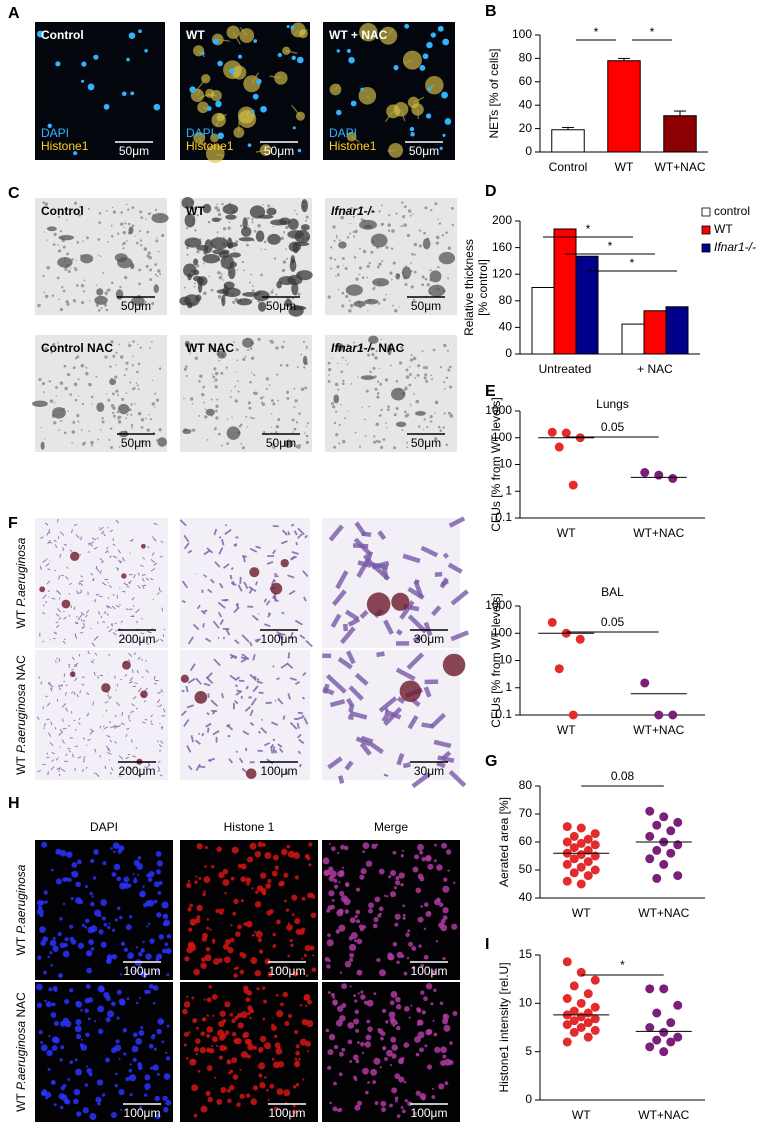 This screenshot has width=765, height=1129. Describe the element at coordinates (526, 58) in the screenshot. I see `y-tick-label: 80` at that location.